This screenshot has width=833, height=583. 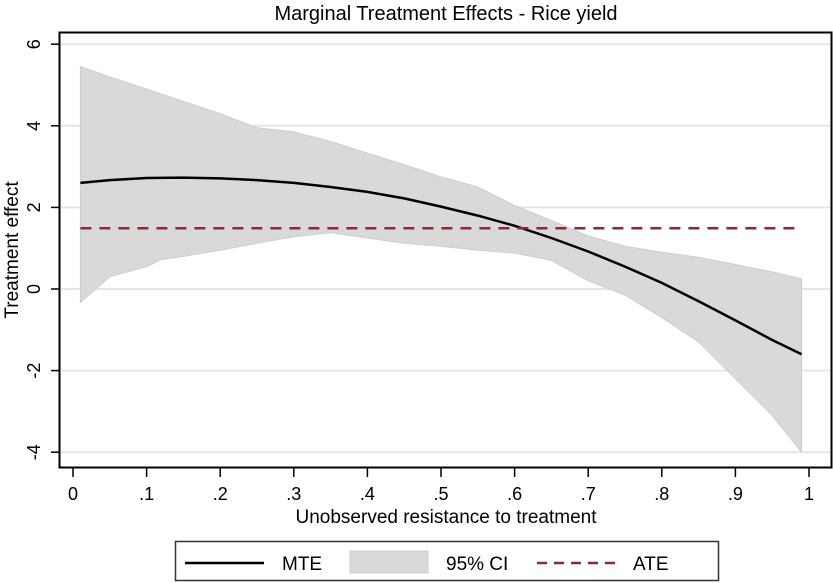 I want to click on x-tick-label: 0, so click(x=73, y=494).